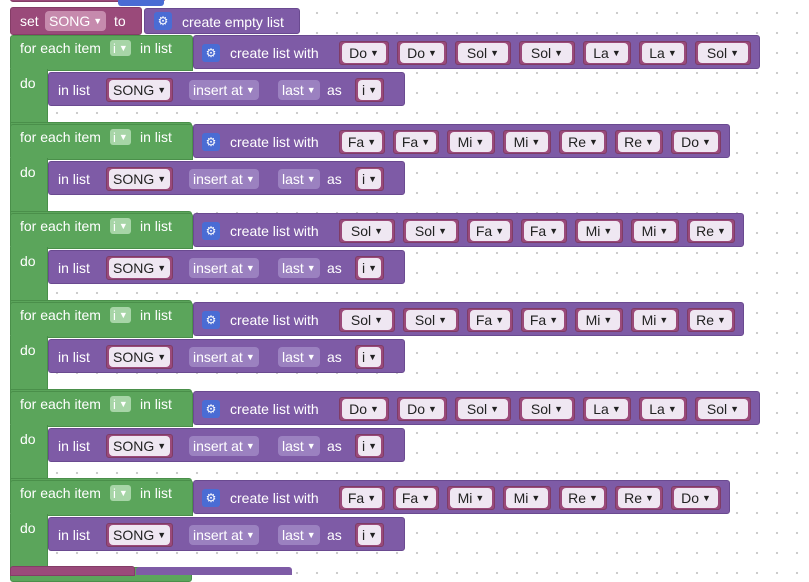 The width and height of the screenshot is (809, 582). What do you see at coordinates (222, 21) in the screenshot?
I see `create-empty-list-block: ⚙ create empty list` at bounding box center [222, 21].